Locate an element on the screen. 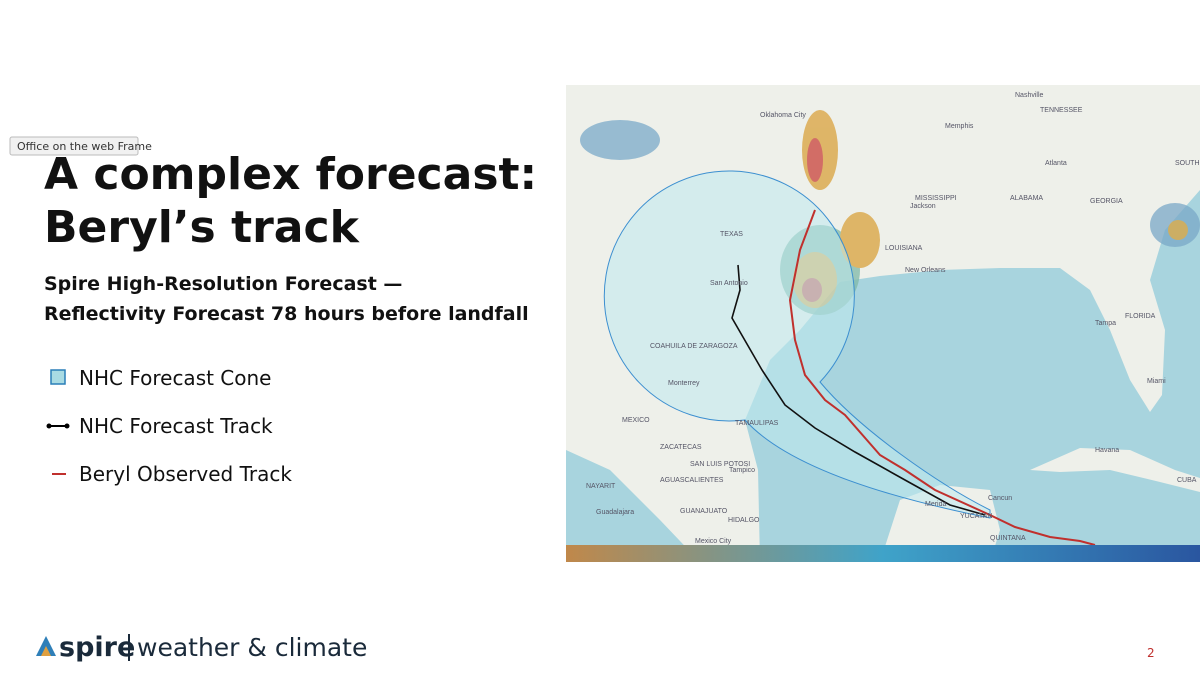 The image size is (1200, 674). map-label: New Orleans is located at coordinates (925, 270).